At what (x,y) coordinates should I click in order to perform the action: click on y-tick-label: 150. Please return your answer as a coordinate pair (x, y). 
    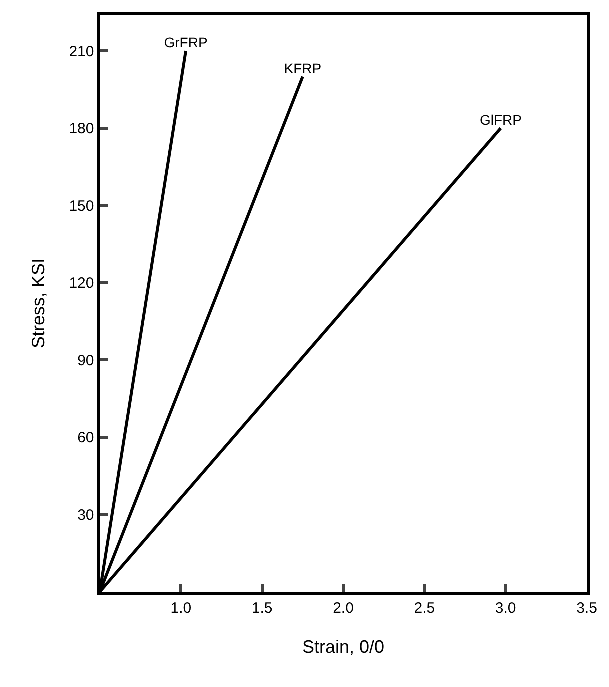
    Looking at the image, I should click on (81, 206).